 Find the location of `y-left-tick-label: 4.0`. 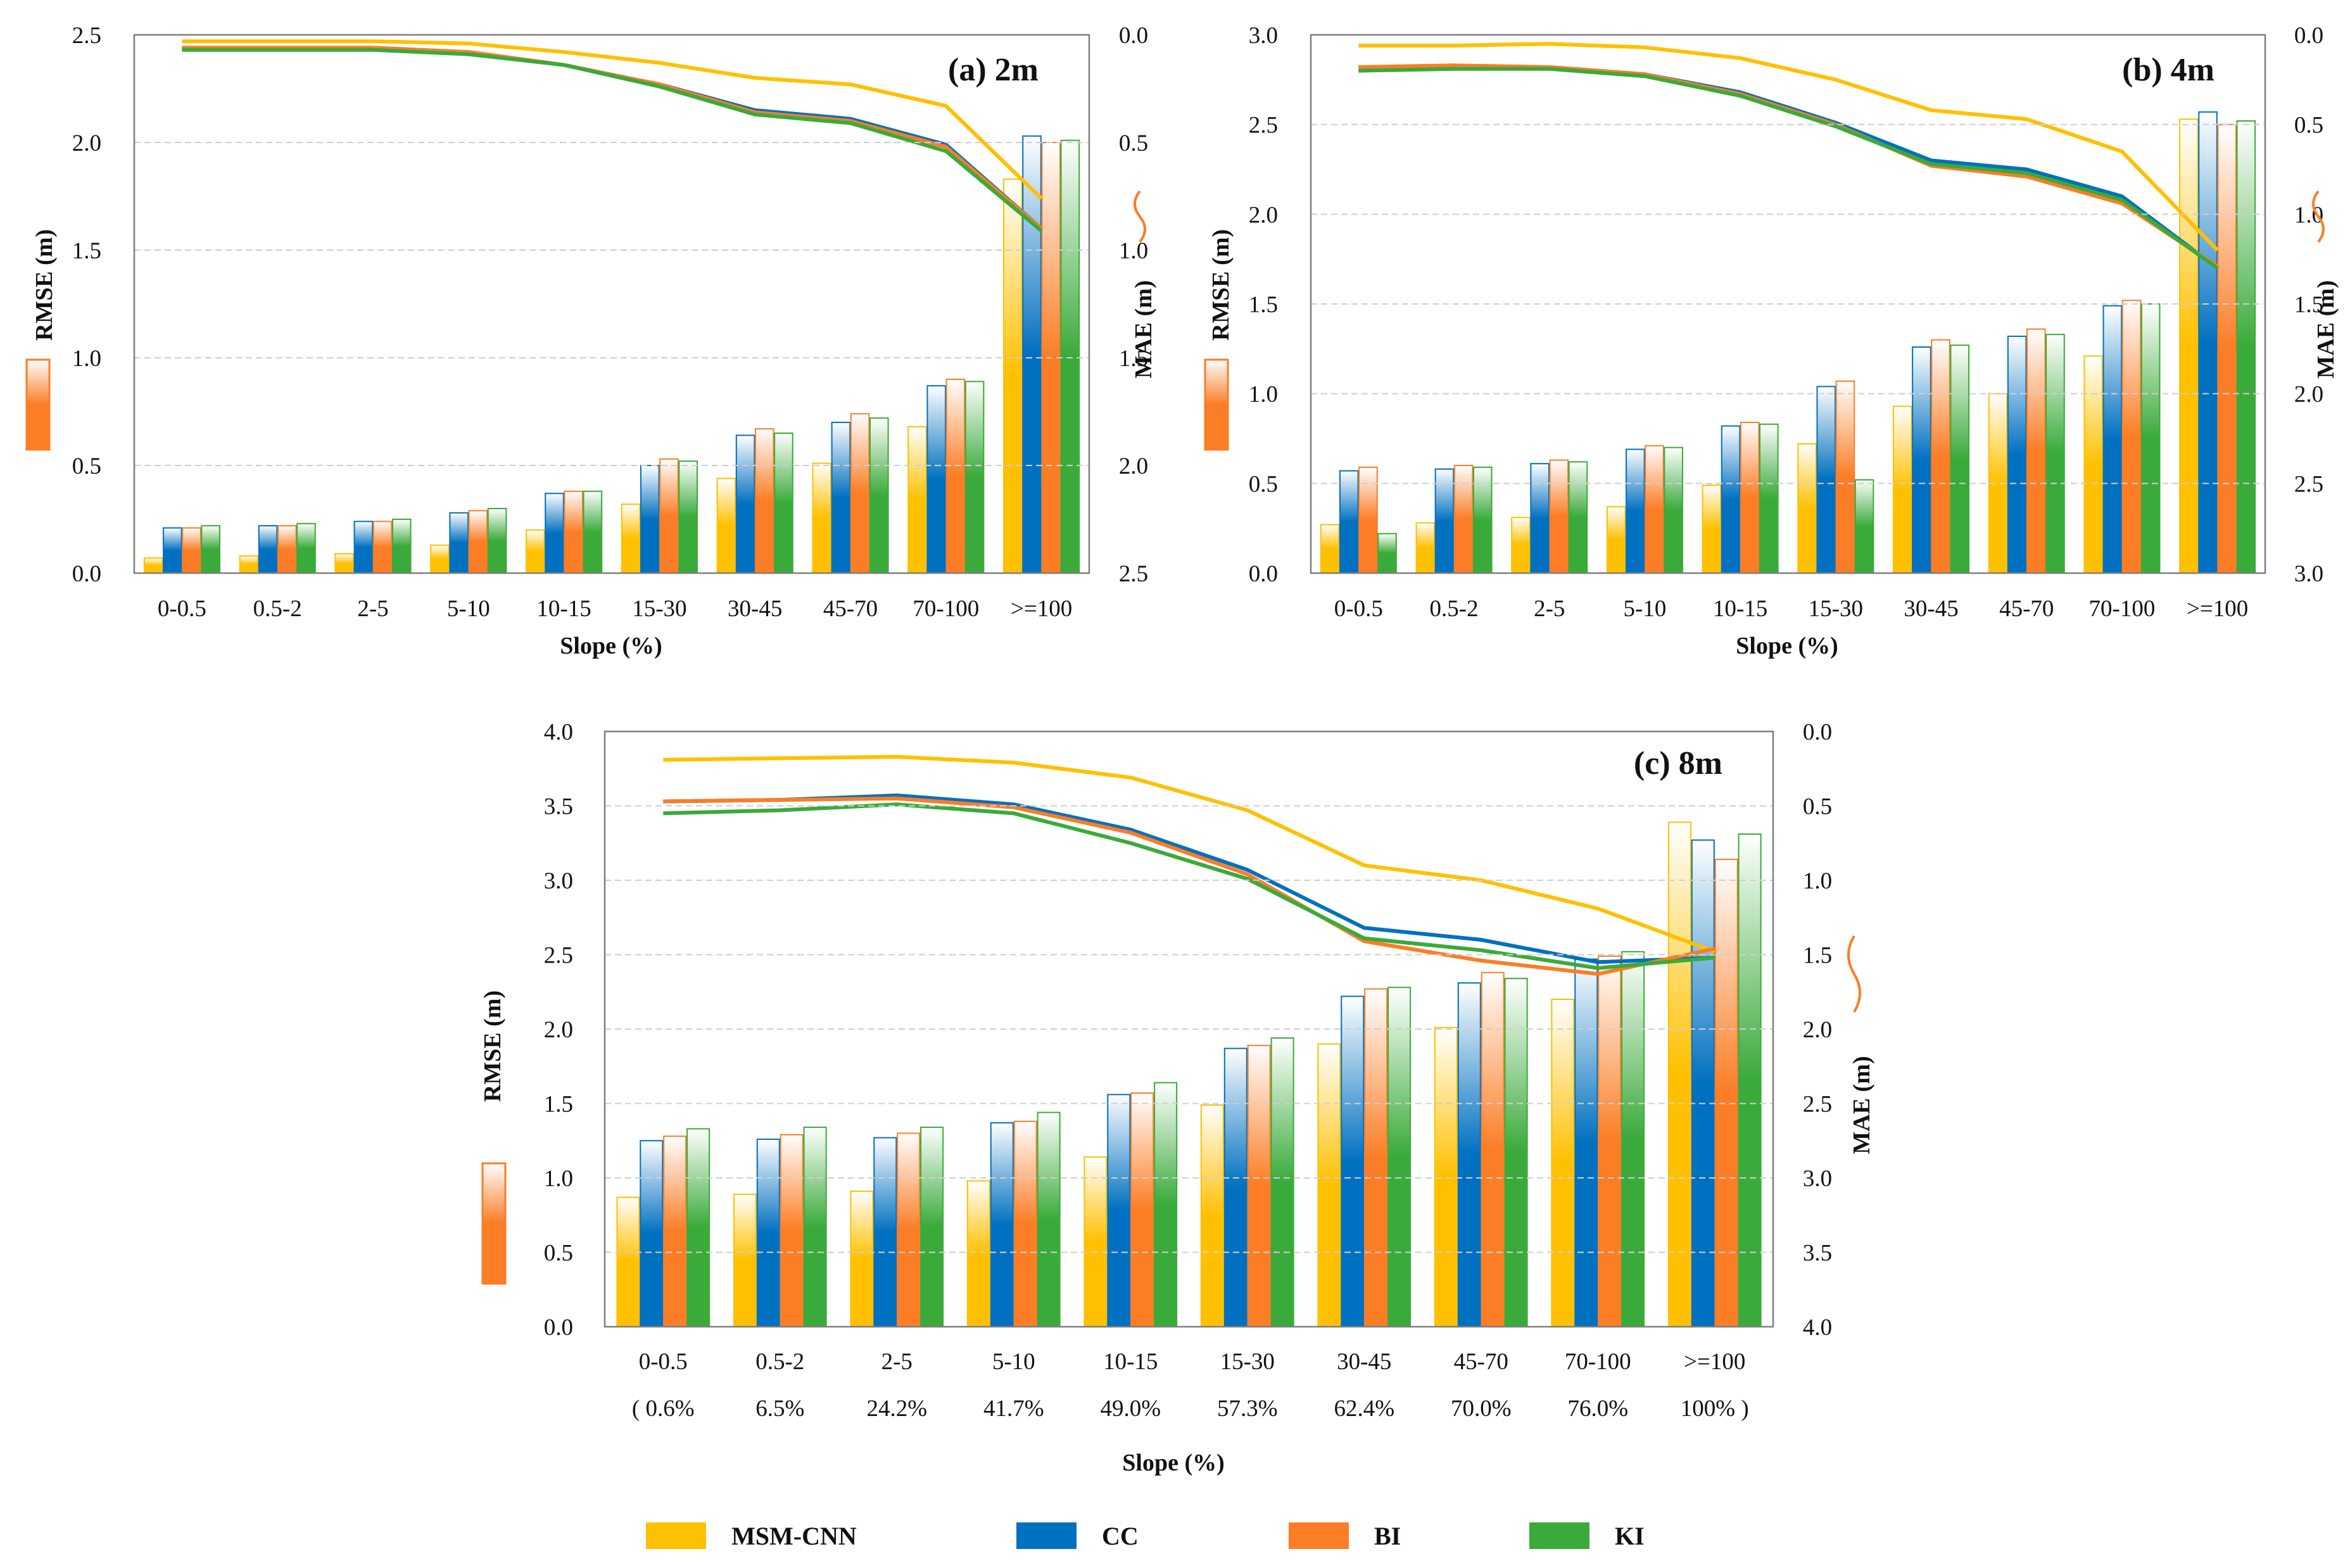

y-left-tick-label: 4.0 is located at coordinates (558, 732).